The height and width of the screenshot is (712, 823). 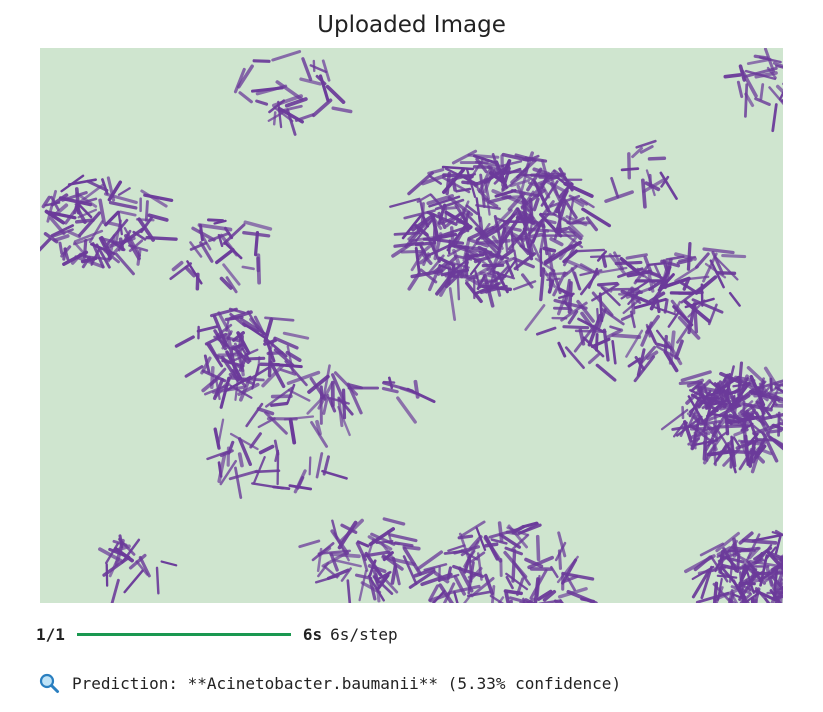 What do you see at coordinates (364, 634) in the screenshot?
I see `step-rate: 6s/step` at bounding box center [364, 634].